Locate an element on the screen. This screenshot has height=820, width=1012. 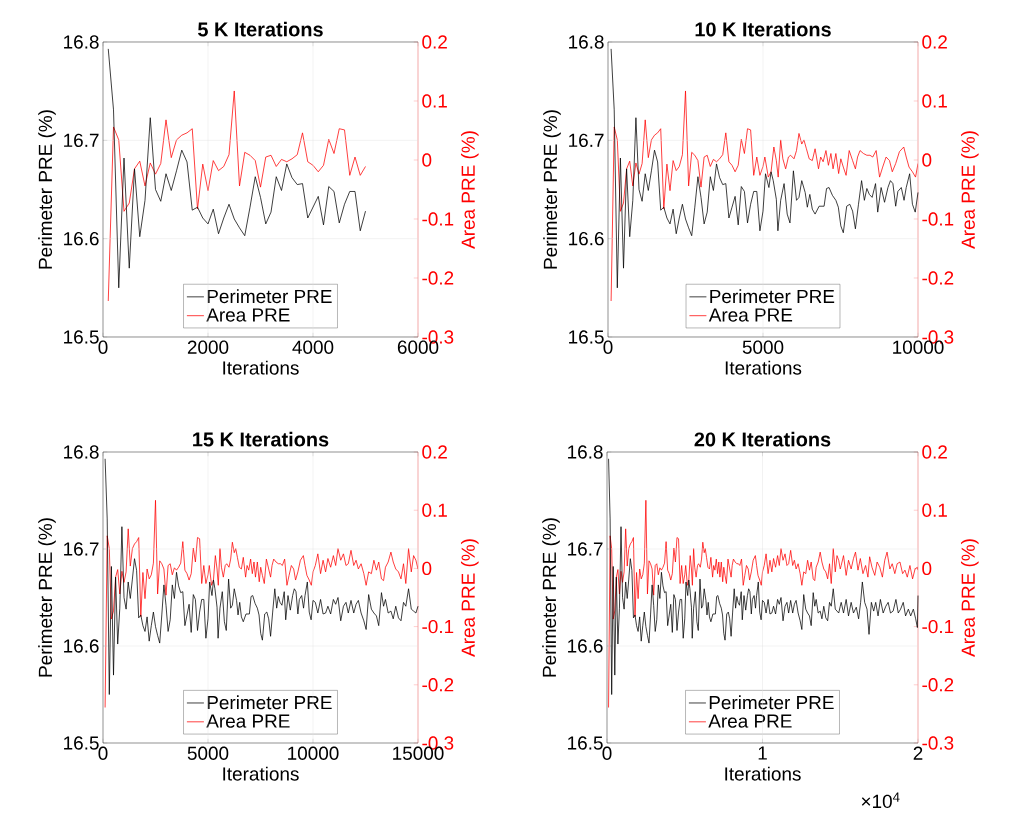
text: ×10$^{4}$ is located at coordinates (880, 800).